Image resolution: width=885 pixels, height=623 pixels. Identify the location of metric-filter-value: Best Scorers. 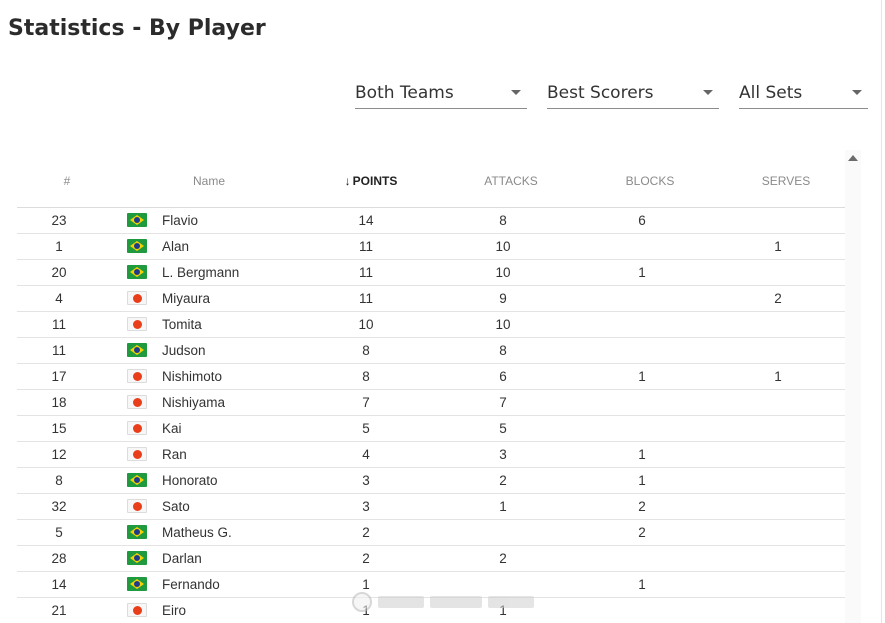
(600, 93).